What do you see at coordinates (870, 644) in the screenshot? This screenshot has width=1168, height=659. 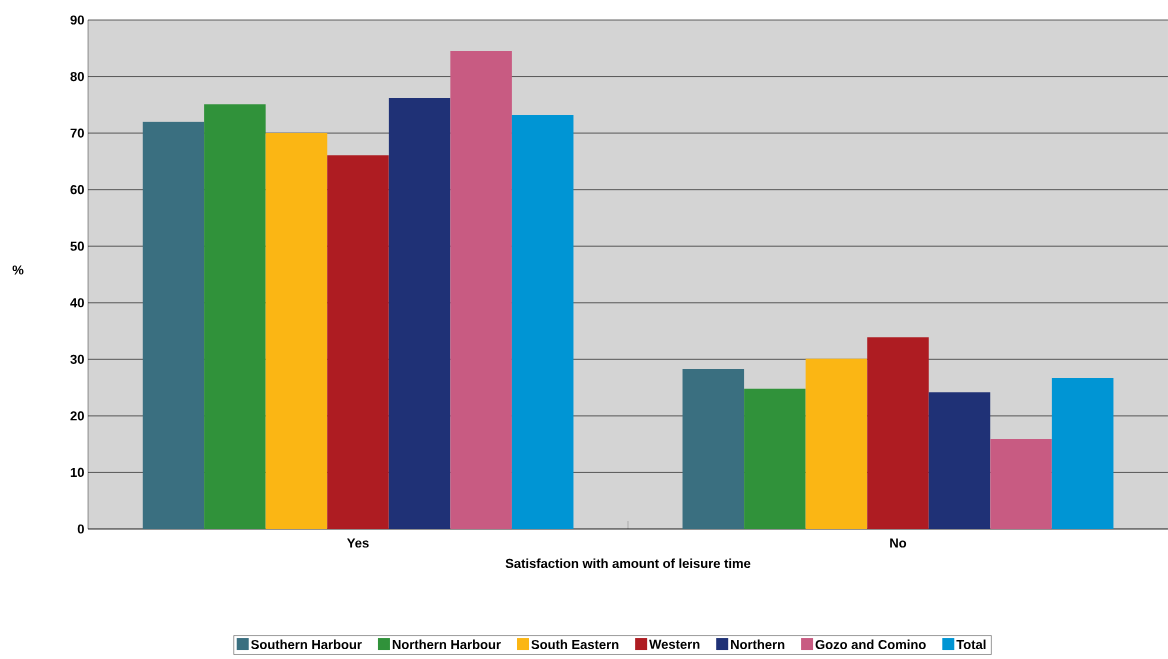 I see `legend-label: Gozo and Comino` at bounding box center [870, 644].